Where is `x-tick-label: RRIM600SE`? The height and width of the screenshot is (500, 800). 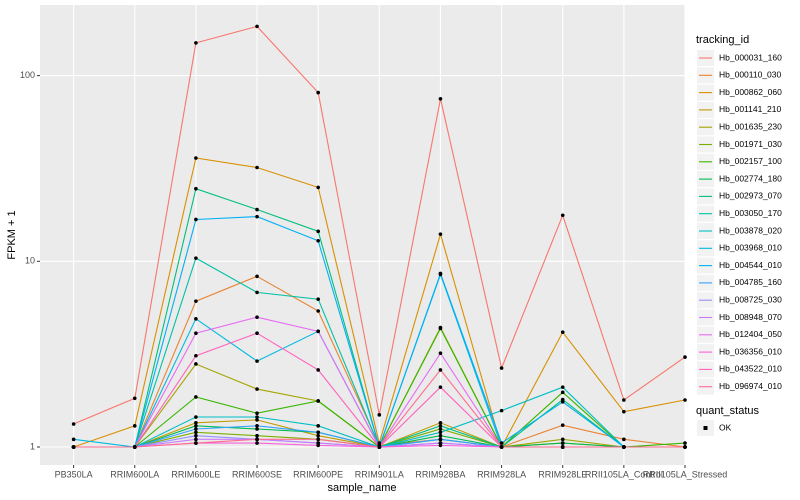
x-tick-label: RRIM600SE is located at coordinates (257, 474).